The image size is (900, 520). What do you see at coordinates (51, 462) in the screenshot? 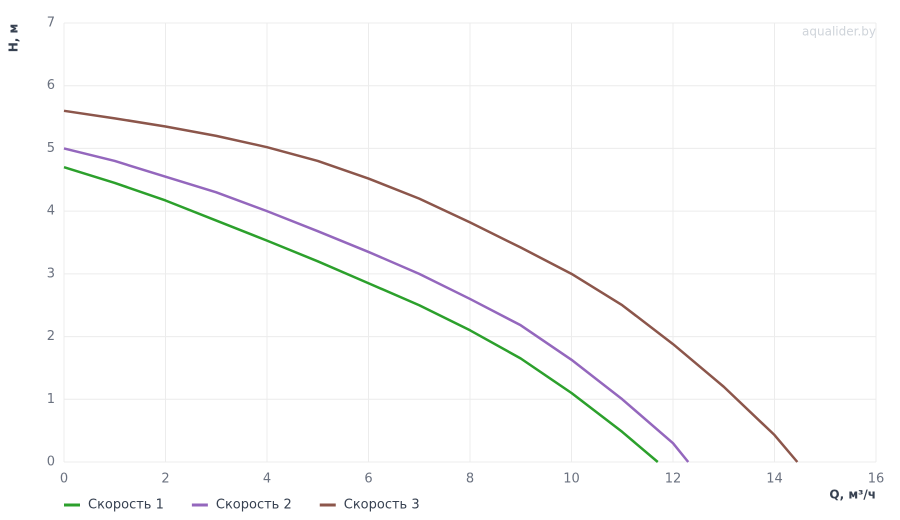
I see `y-tick-label: 0` at bounding box center [51, 462].